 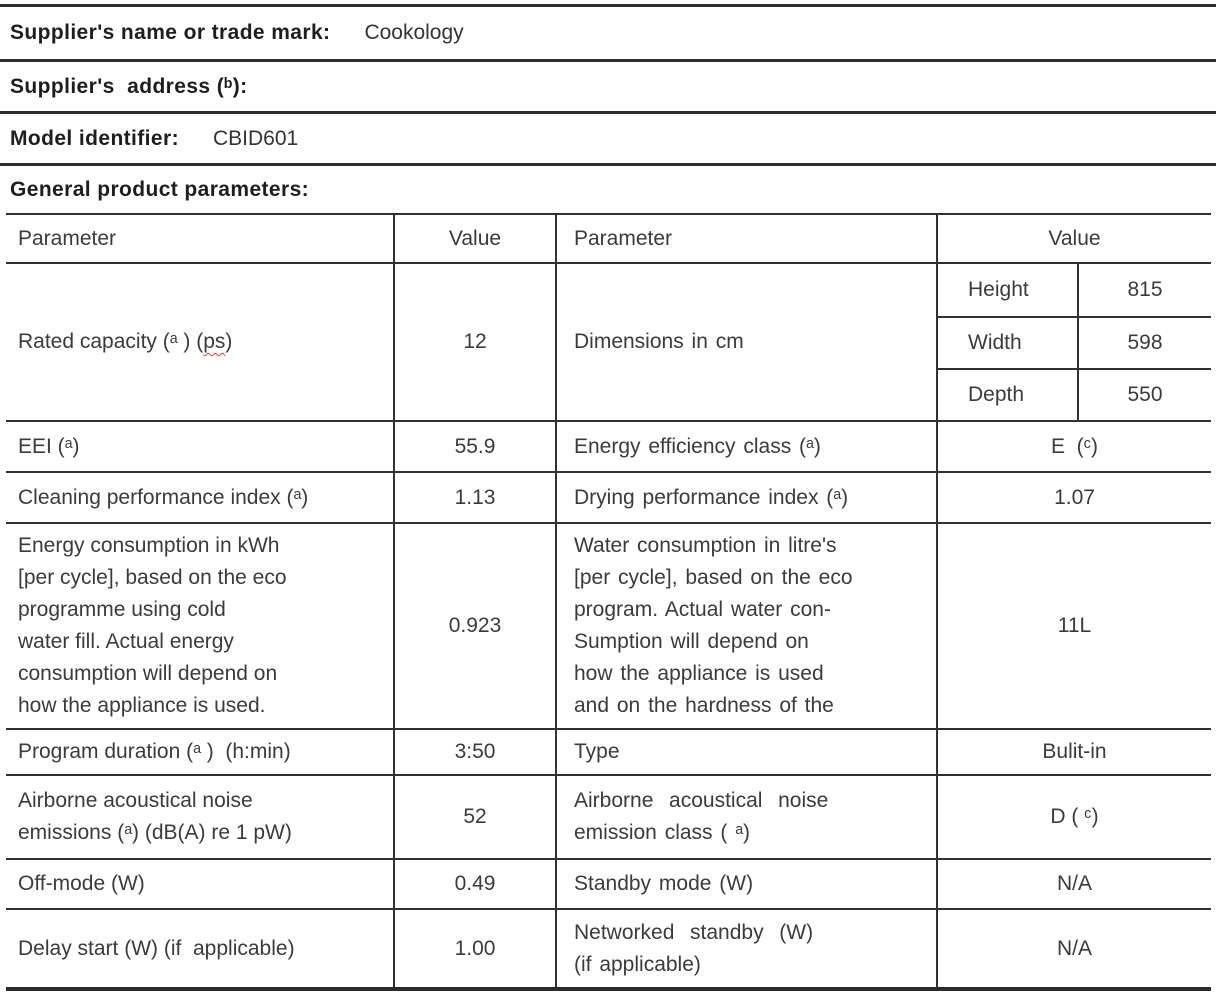 What do you see at coordinates (608, 140) in the screenshot?
I see `model-identifier-row: Model identifier: CBID601` at bounding box center [608, 140].